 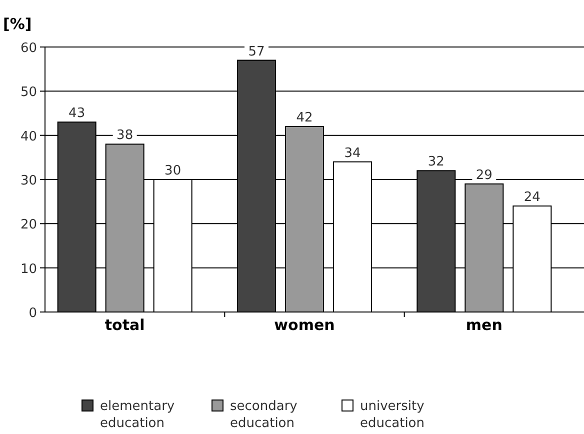 What do you see at coordinates (436, 162) in the screenshot?
I see `data-label: 32` at bounding box center [436, 162].